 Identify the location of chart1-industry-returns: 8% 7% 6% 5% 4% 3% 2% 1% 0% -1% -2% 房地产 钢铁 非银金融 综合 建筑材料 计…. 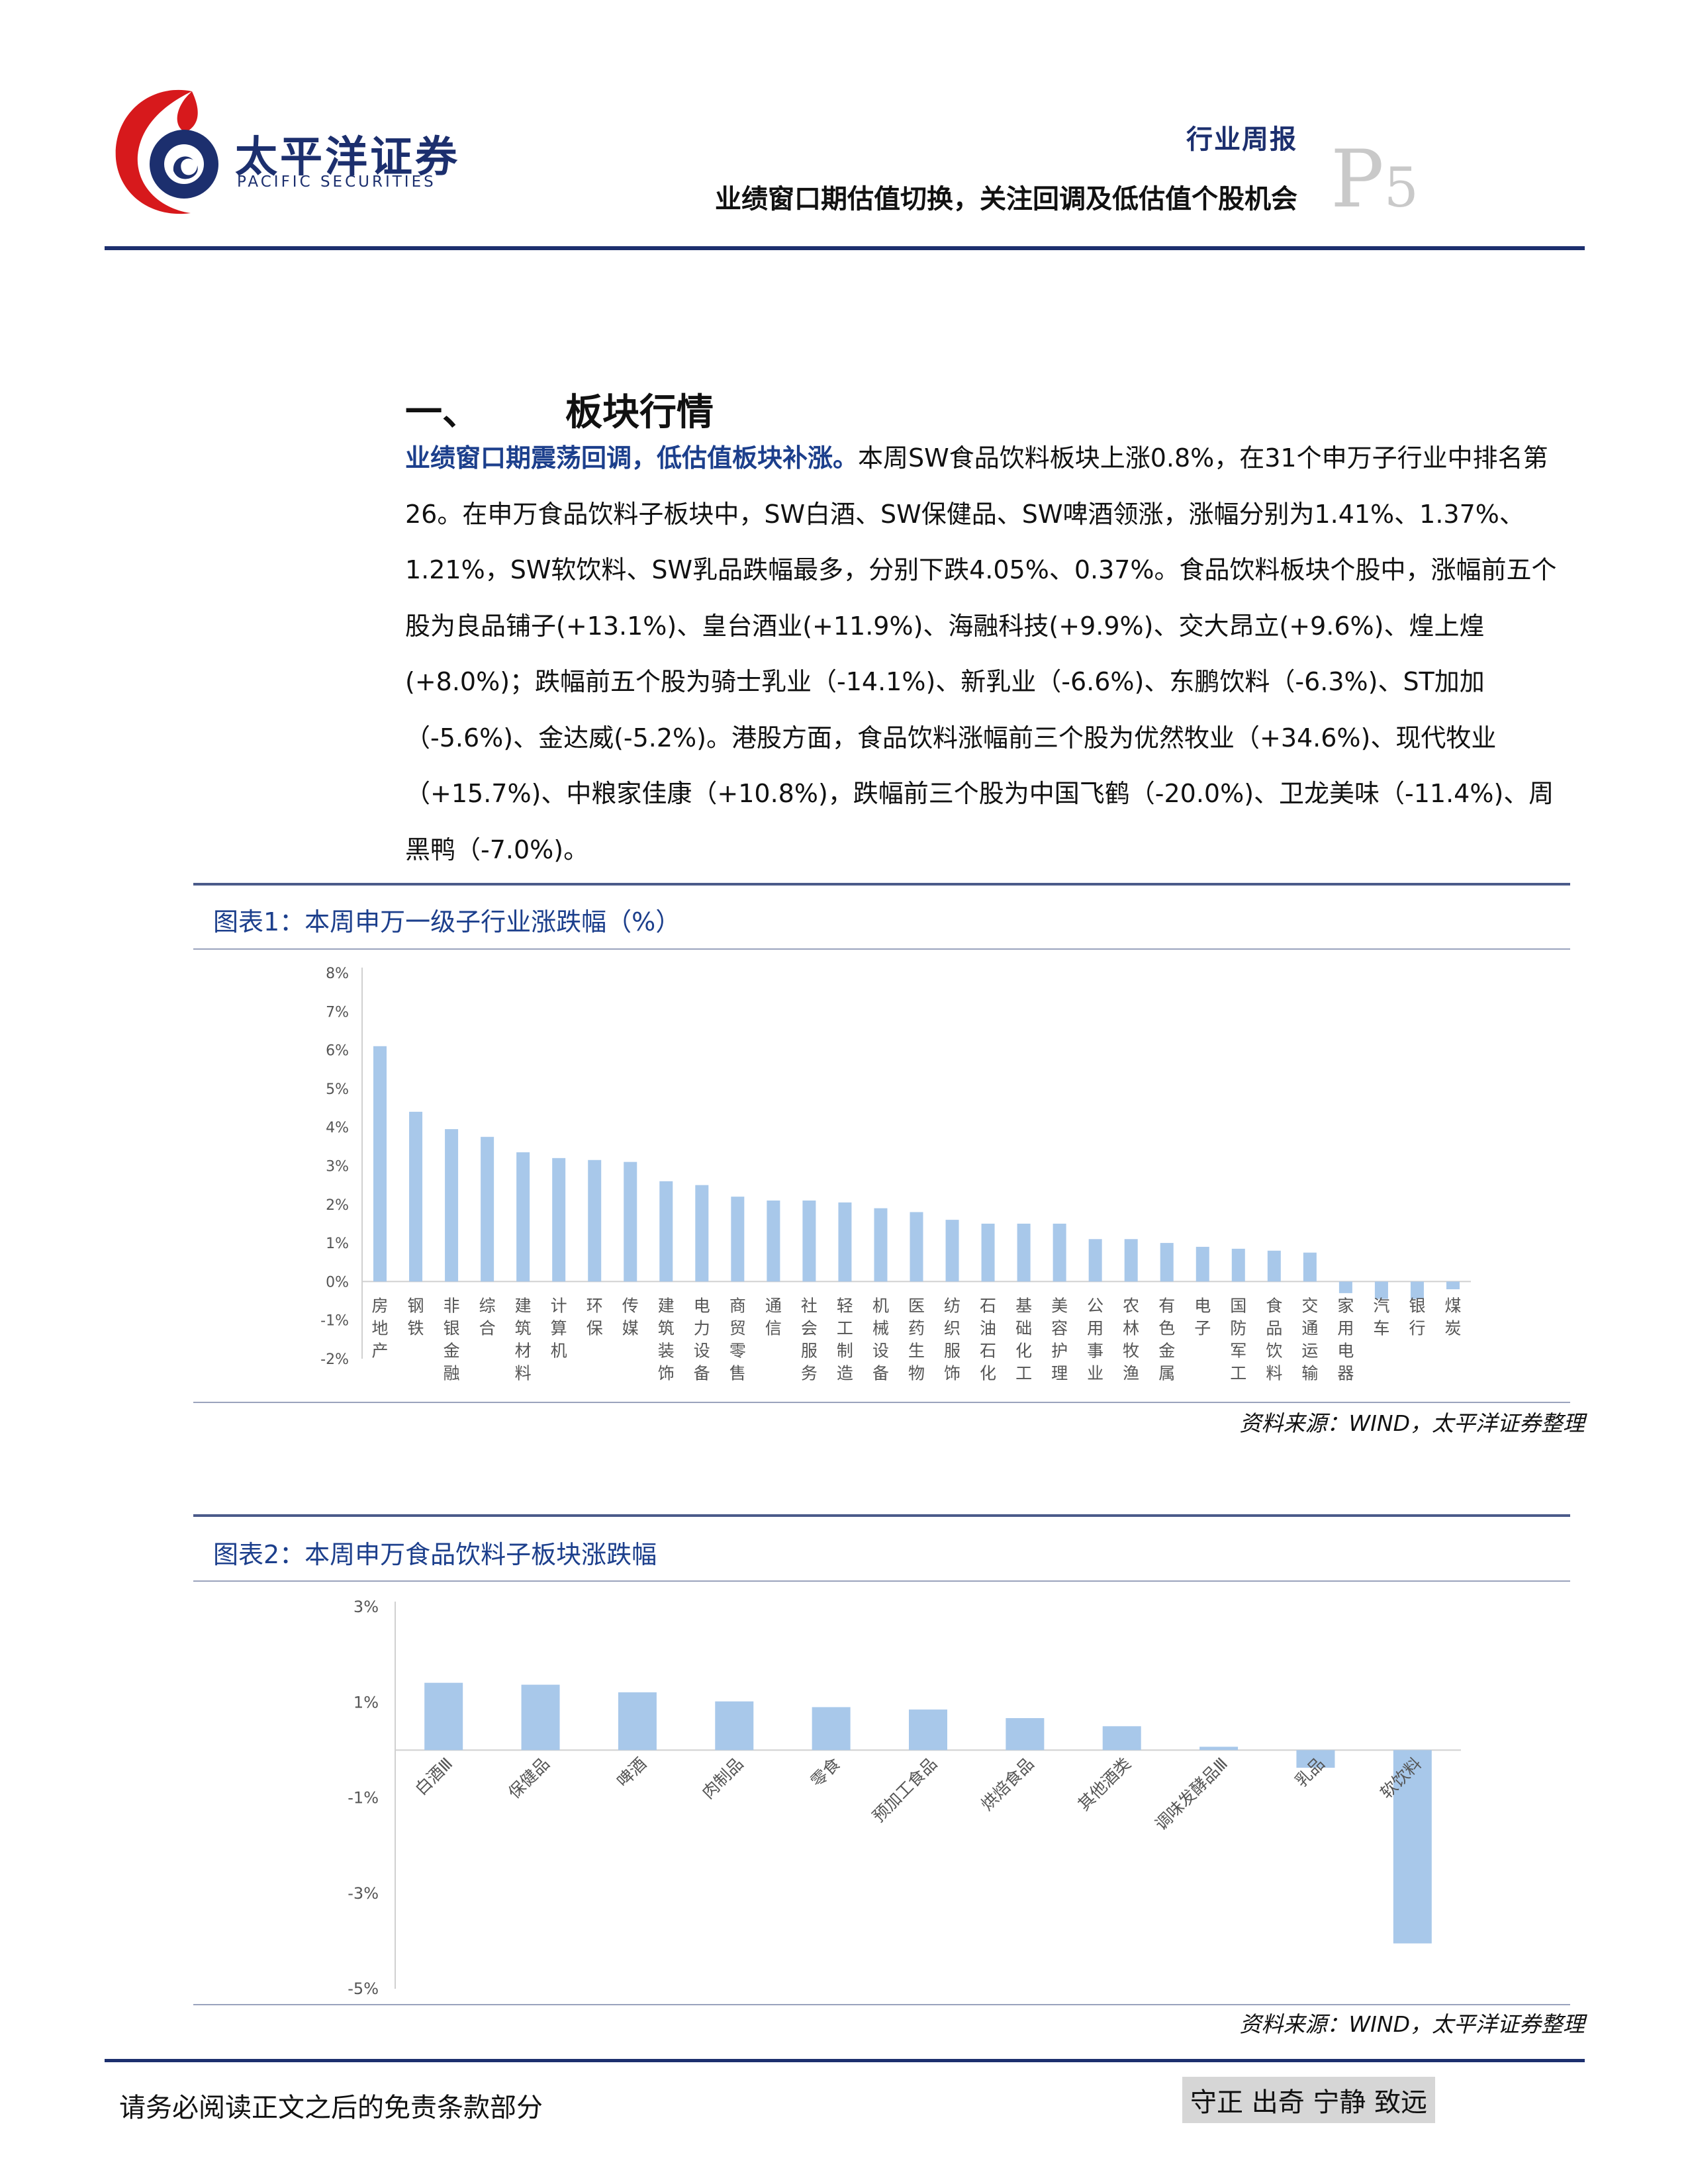
(895, 1174).